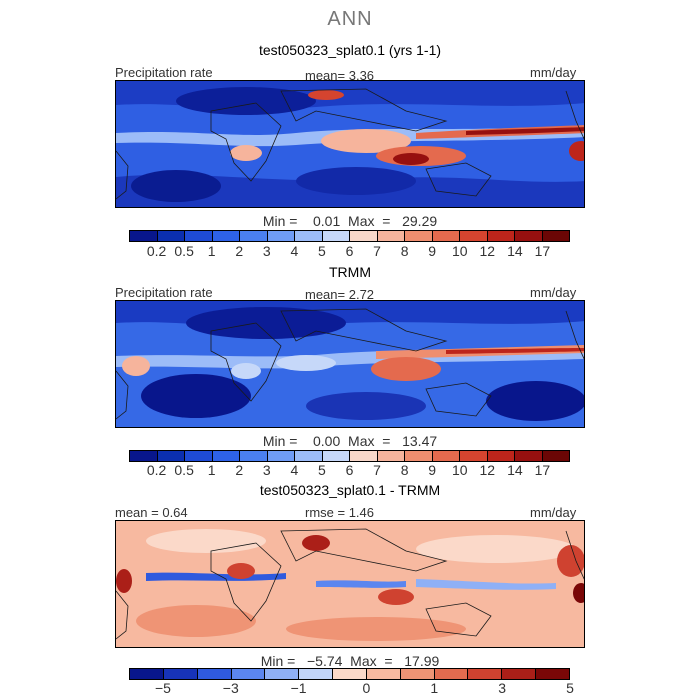  Describe the element at coordinates (364, 330) in the screenshot. I see `panel2-asia-coast` at that location.